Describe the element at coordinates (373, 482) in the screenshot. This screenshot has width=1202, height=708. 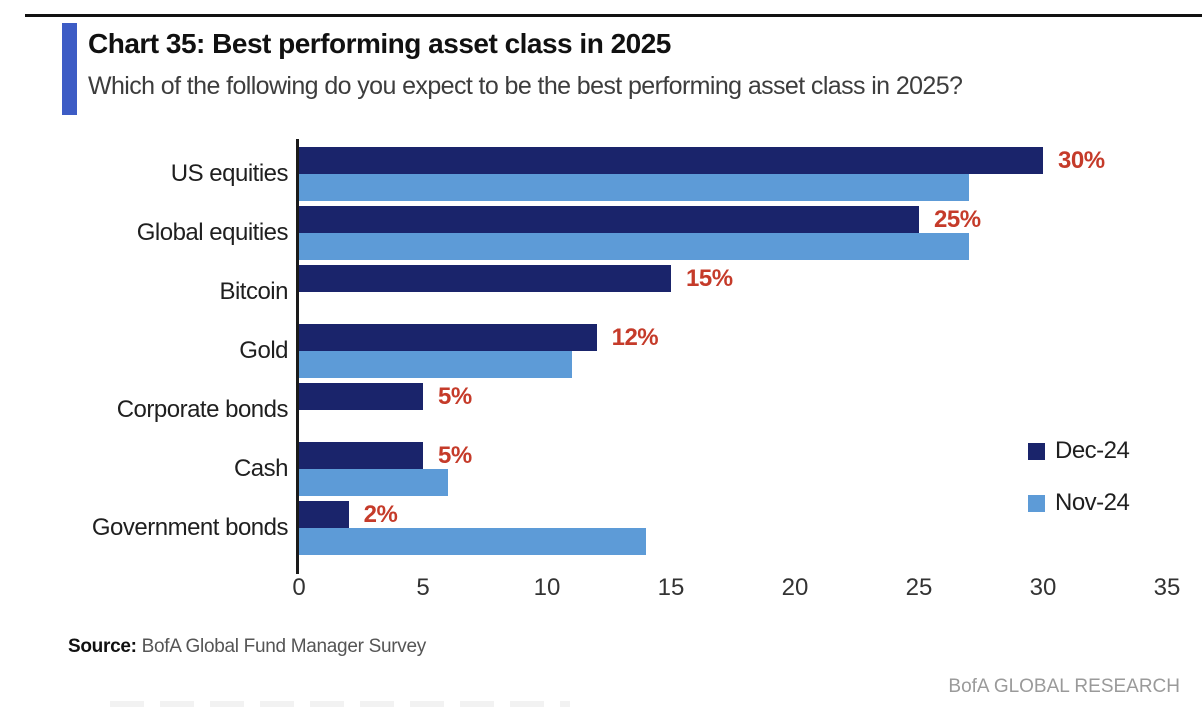
I see `bar-nov-24-cash` at that location.